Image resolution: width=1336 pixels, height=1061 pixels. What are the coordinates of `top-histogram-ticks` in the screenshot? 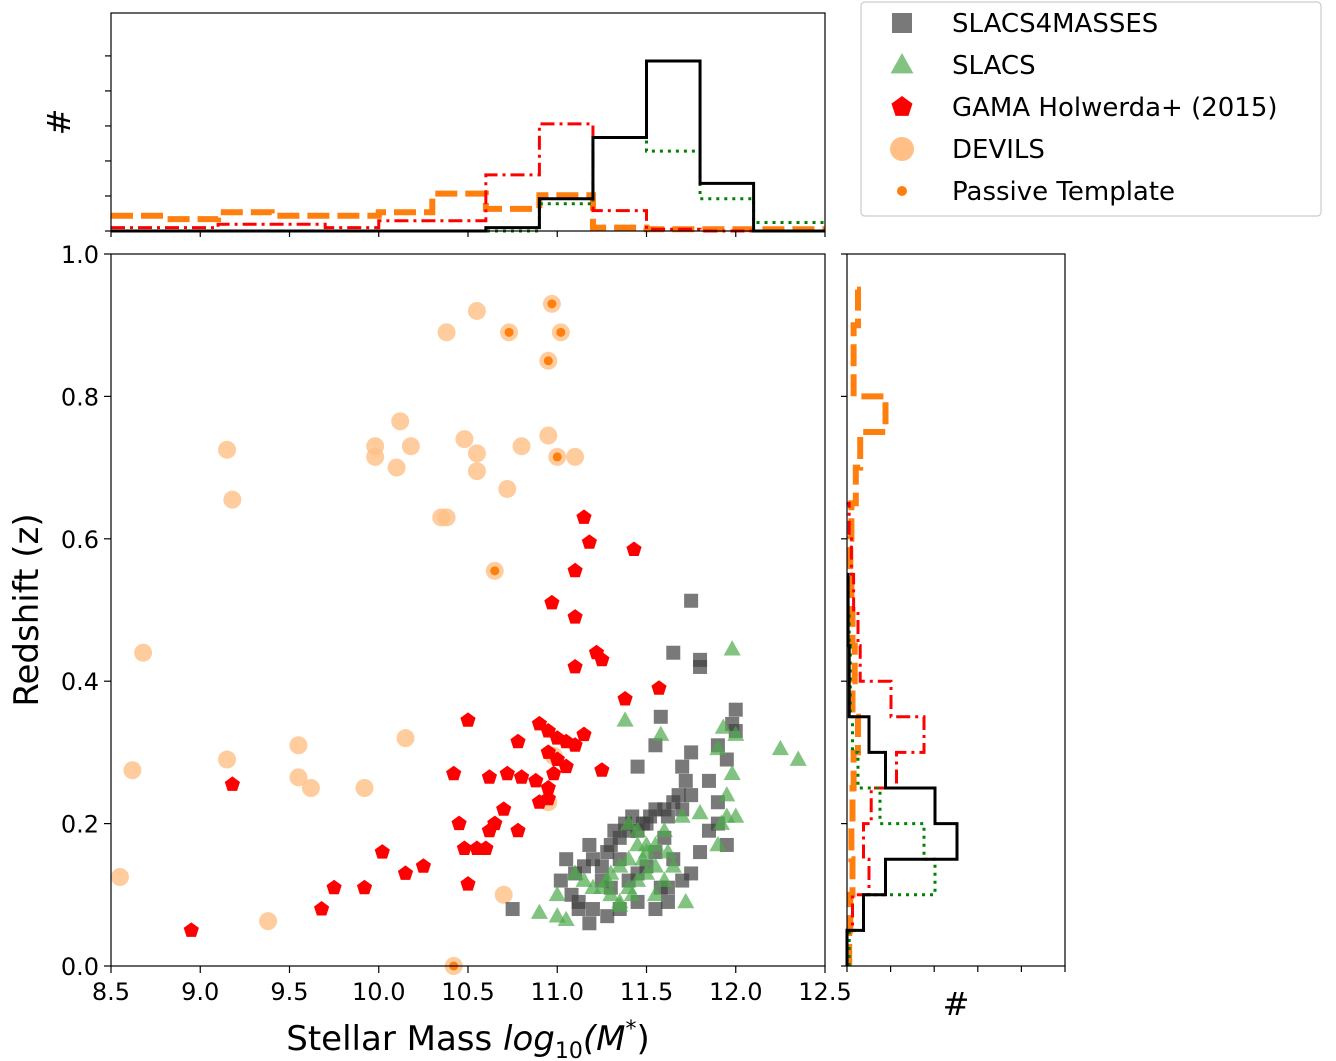 It's located at (465, 146).